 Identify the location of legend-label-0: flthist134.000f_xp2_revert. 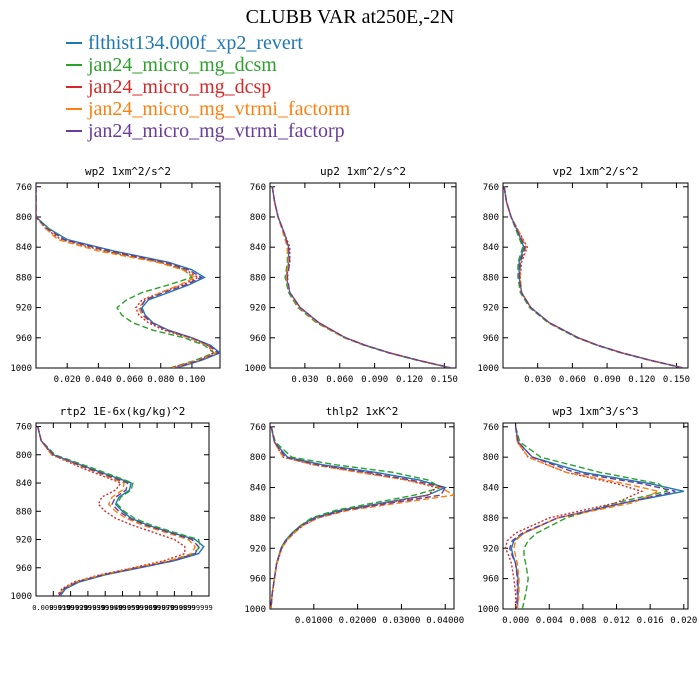
(195, 43).